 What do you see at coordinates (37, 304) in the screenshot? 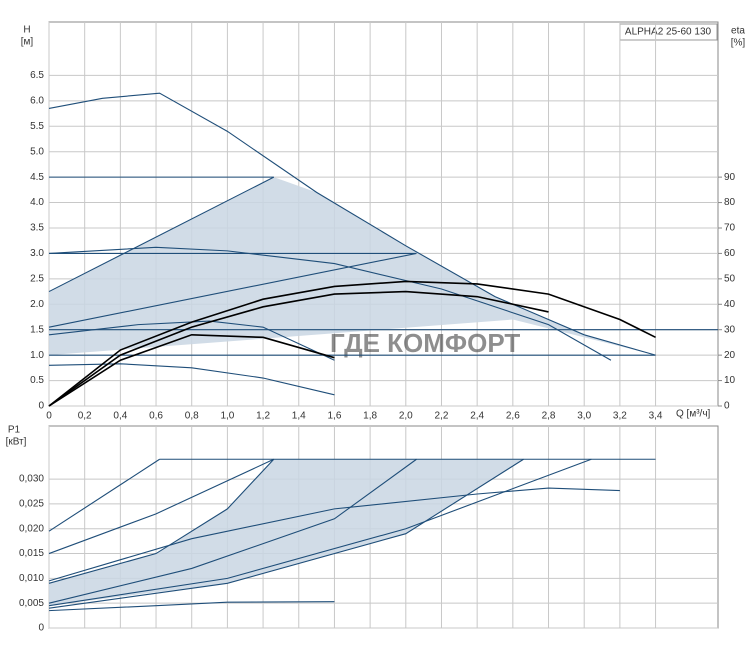
I see `y-tick-label: 2.0` at bounding box center [37, 304].